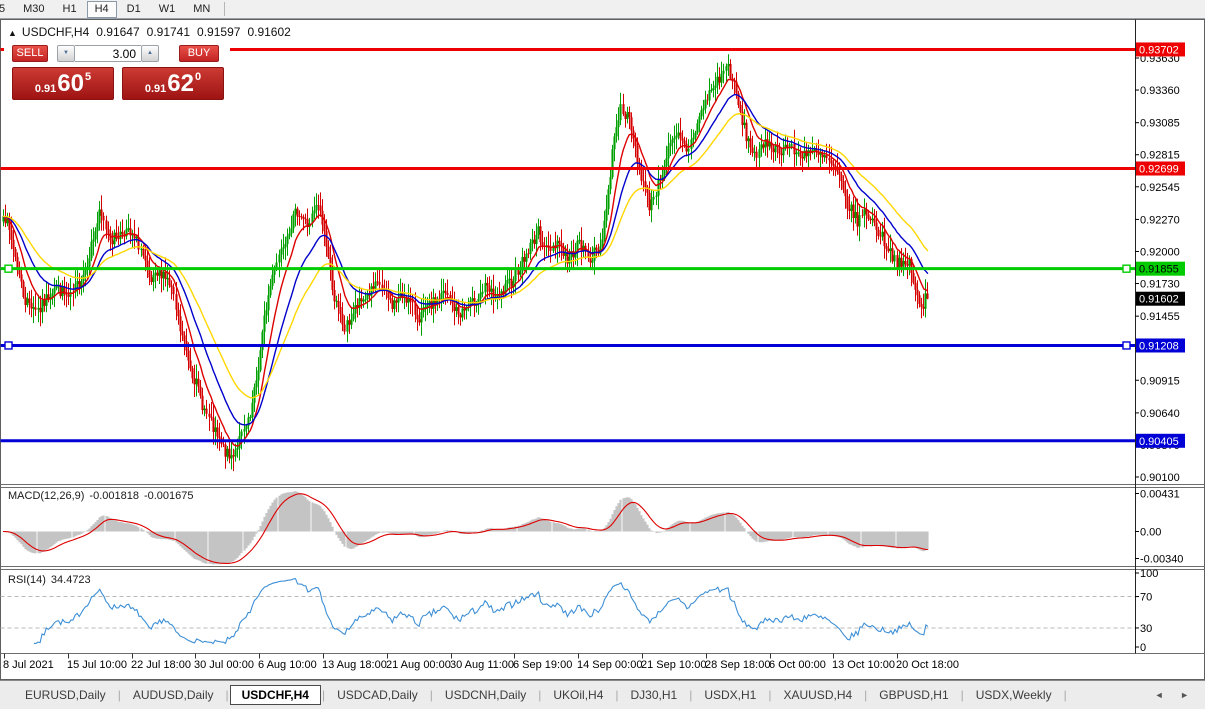 The height and width of the screenshot is (709, 1205). I want to click on svg-text: 15 Jul 10:00, so click(97, 665).